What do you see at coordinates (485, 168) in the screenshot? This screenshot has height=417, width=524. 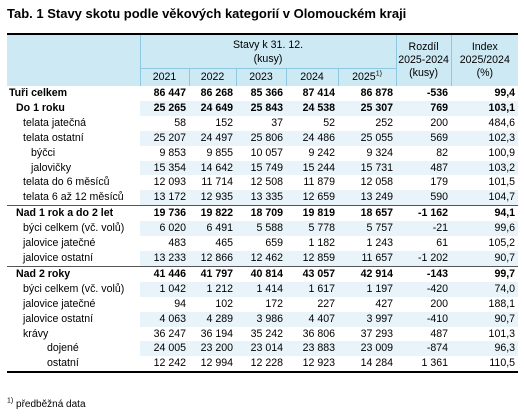 I see `row-value: 103,2` at bounding box center [485, 168].